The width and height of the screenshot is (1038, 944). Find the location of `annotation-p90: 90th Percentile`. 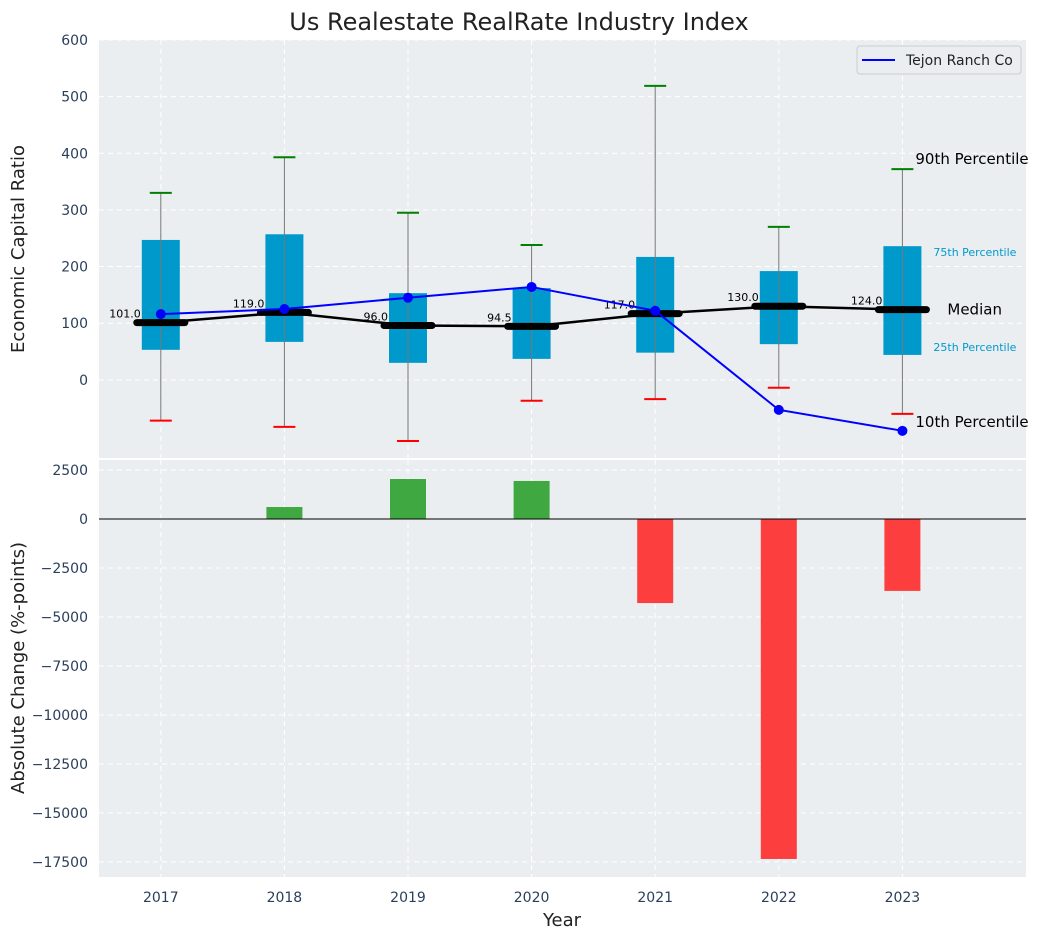

annotation-p90: 90th Percentile is located at coordinates (971, 159).